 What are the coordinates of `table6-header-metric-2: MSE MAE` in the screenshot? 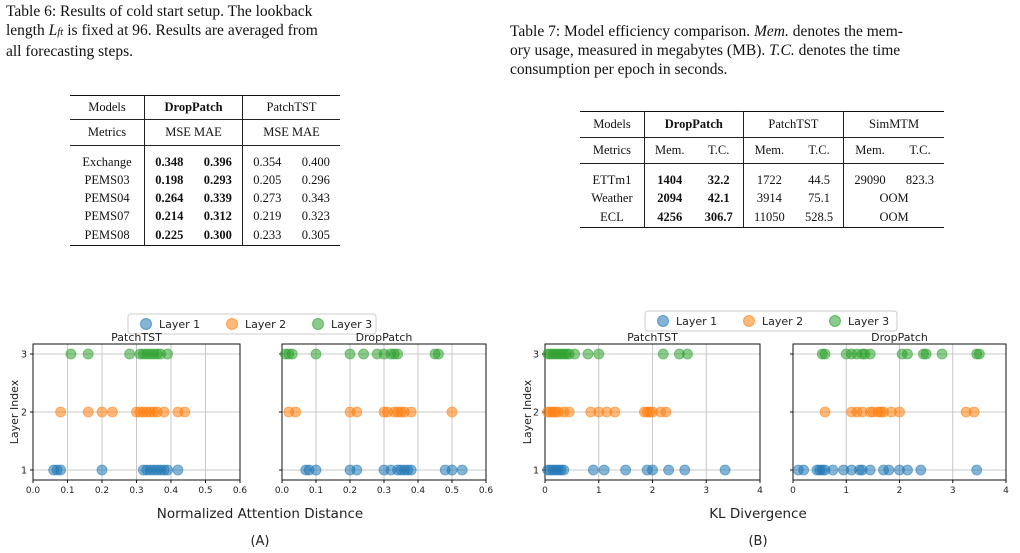 It's located at (291, 132).